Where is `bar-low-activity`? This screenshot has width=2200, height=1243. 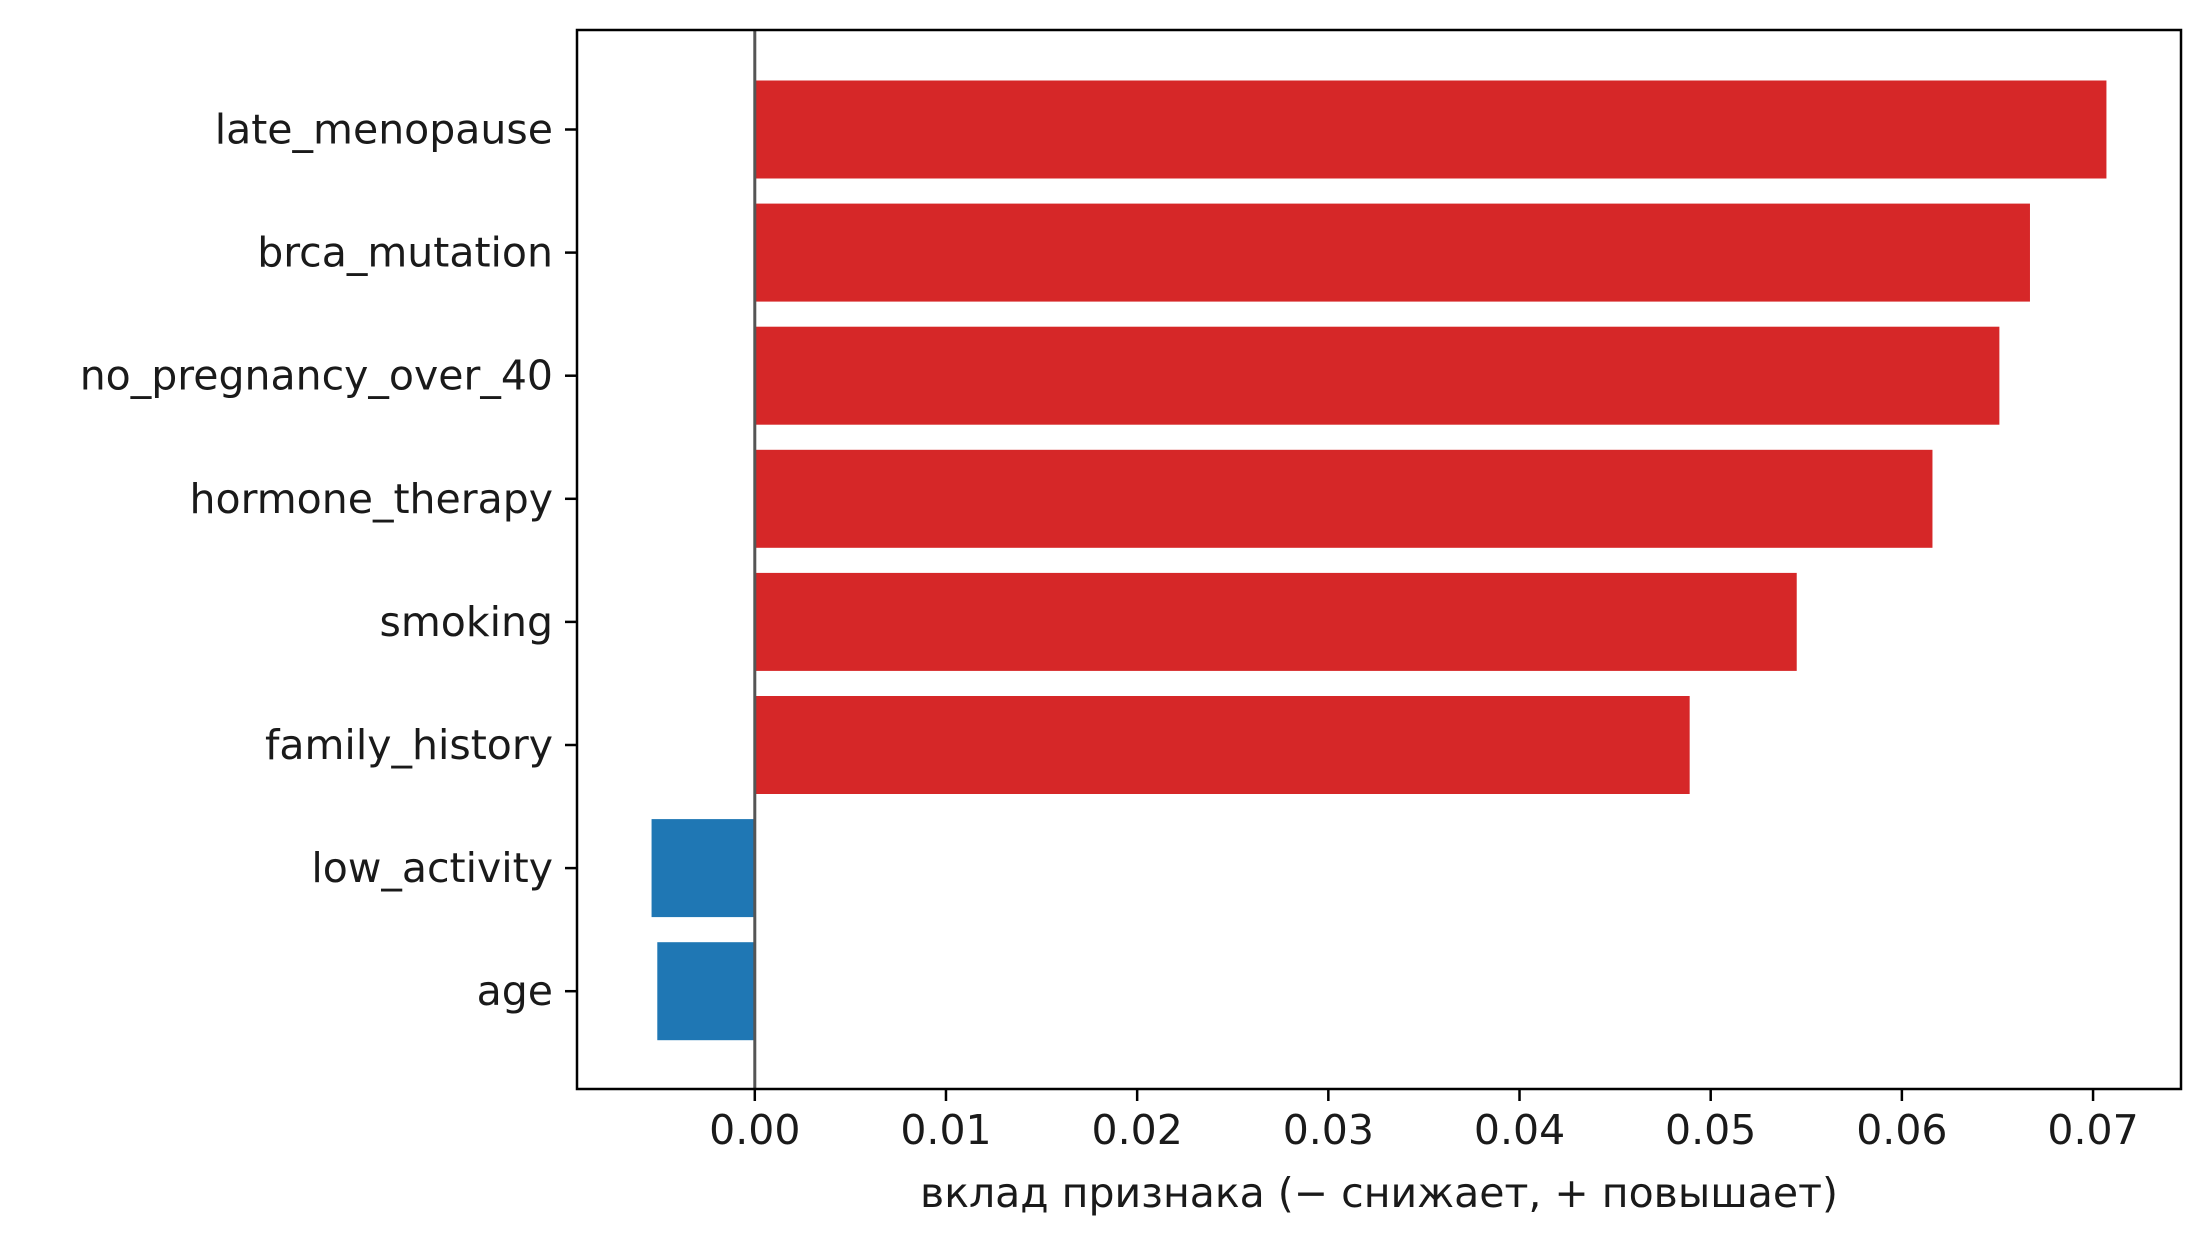
bar-low-activity is located at coordinates (703, 868).